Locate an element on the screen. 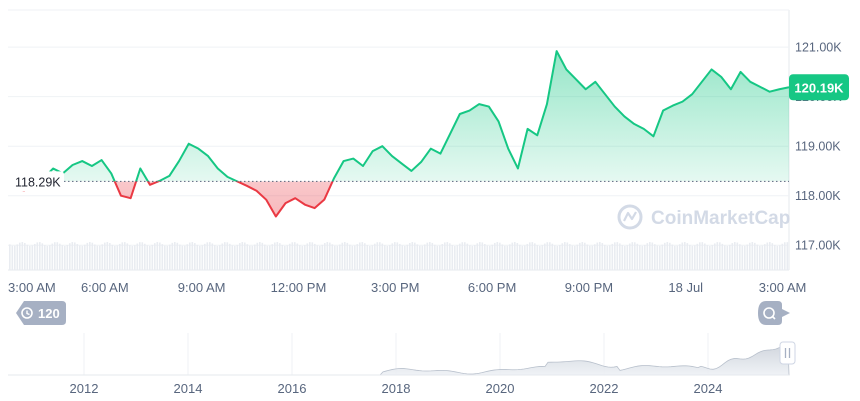 The height and width of the screenshot is (401, 860). range-control-left: 120 is located at coordinates (41, 313).